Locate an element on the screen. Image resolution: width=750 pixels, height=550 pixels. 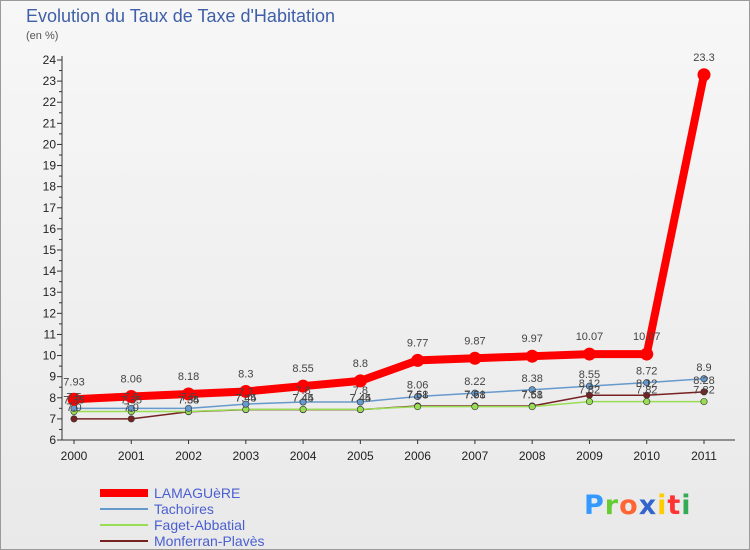
data-label-0: 9.77 is located at coordinates (417, 343).